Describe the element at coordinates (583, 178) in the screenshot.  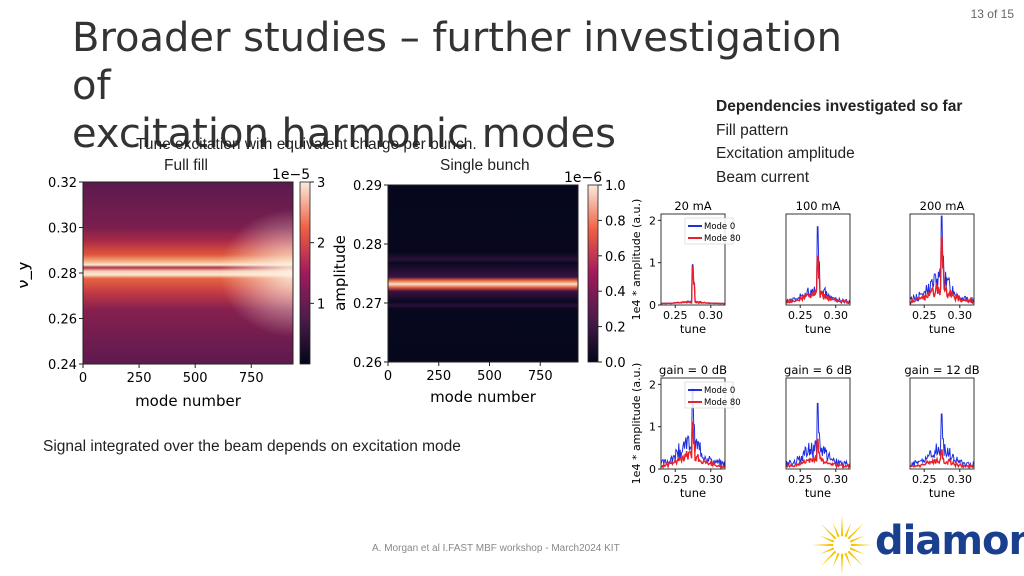
I see `colorbar-scale: 1e−6` at that location.